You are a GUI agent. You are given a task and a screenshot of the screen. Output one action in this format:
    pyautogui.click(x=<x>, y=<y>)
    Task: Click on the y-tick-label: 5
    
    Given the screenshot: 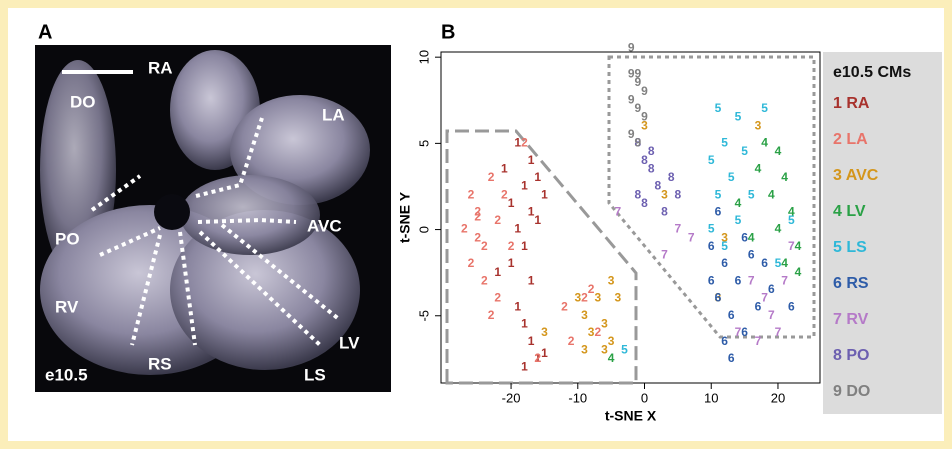 What is the action you would take?
    pyautogui.click(x=423, y=143)
    